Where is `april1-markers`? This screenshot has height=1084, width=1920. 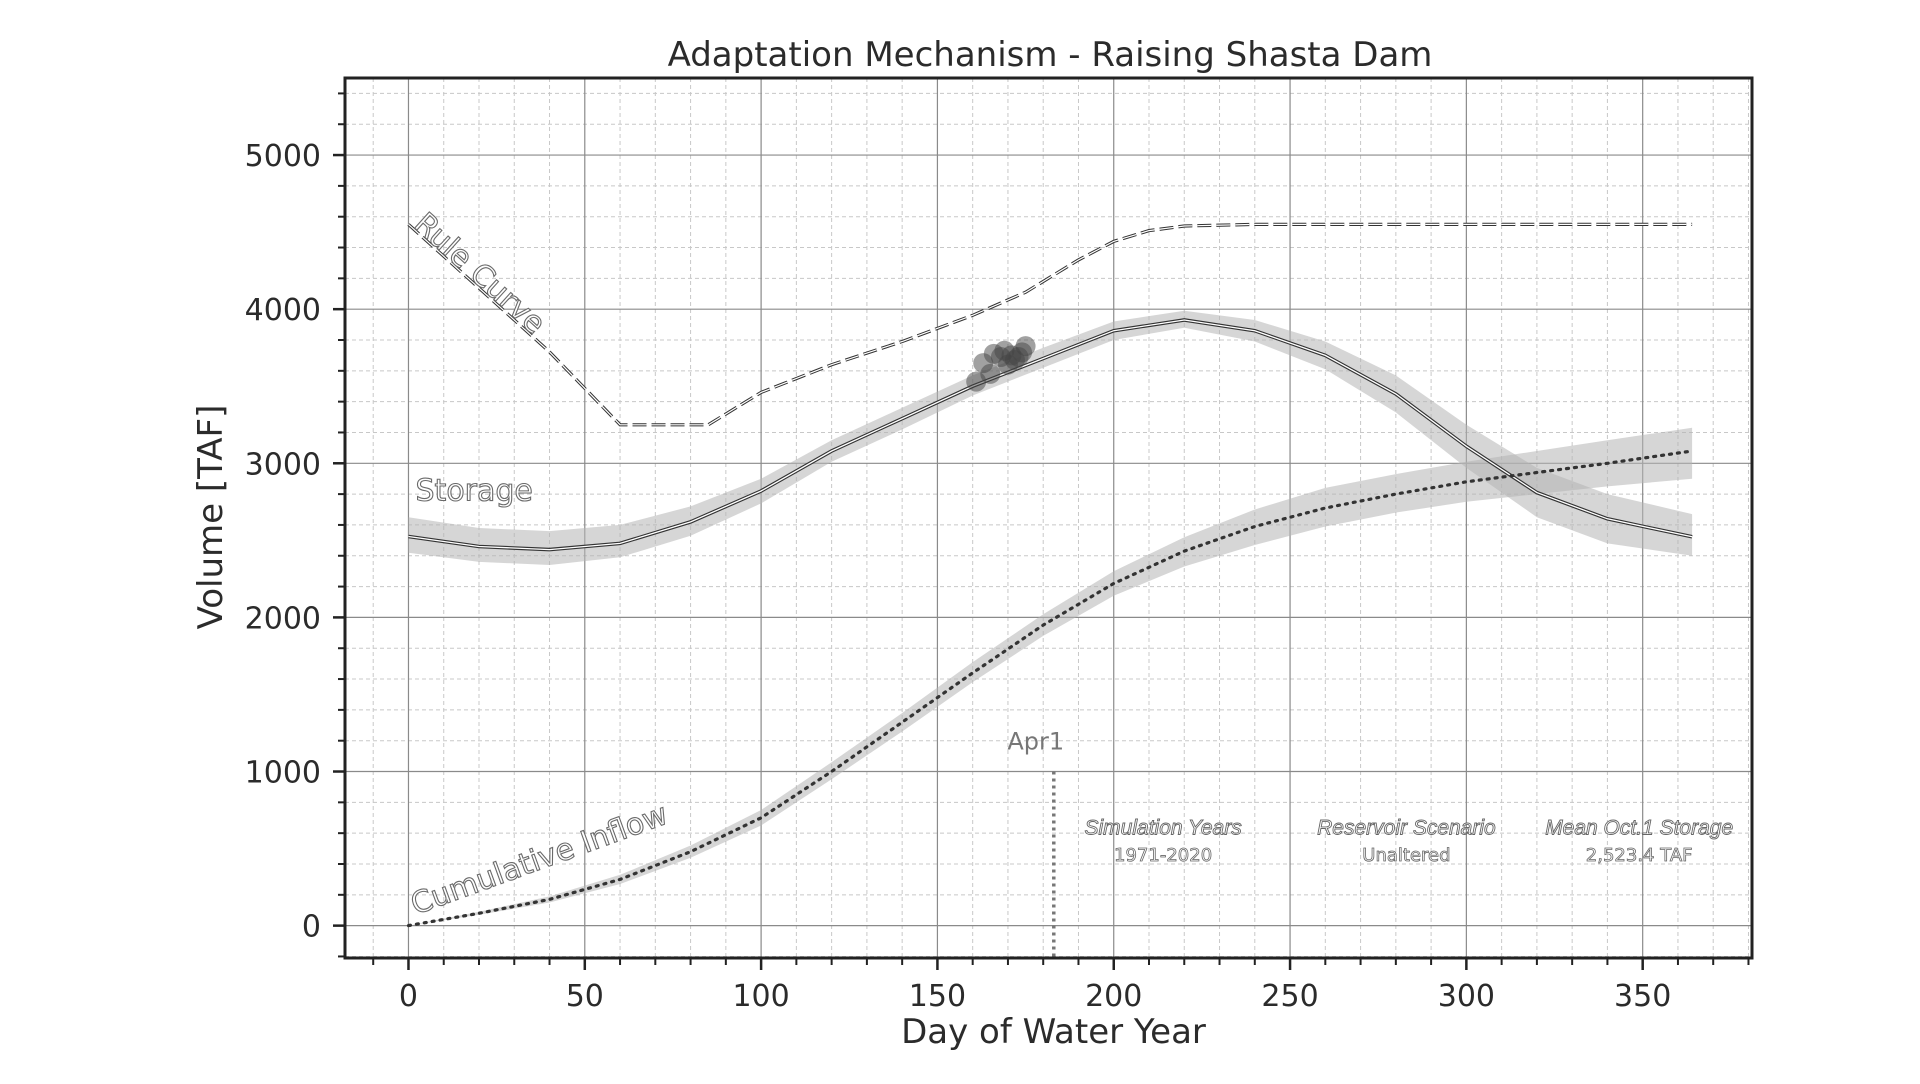
april1-markers is located at coordinates (1001, 364).